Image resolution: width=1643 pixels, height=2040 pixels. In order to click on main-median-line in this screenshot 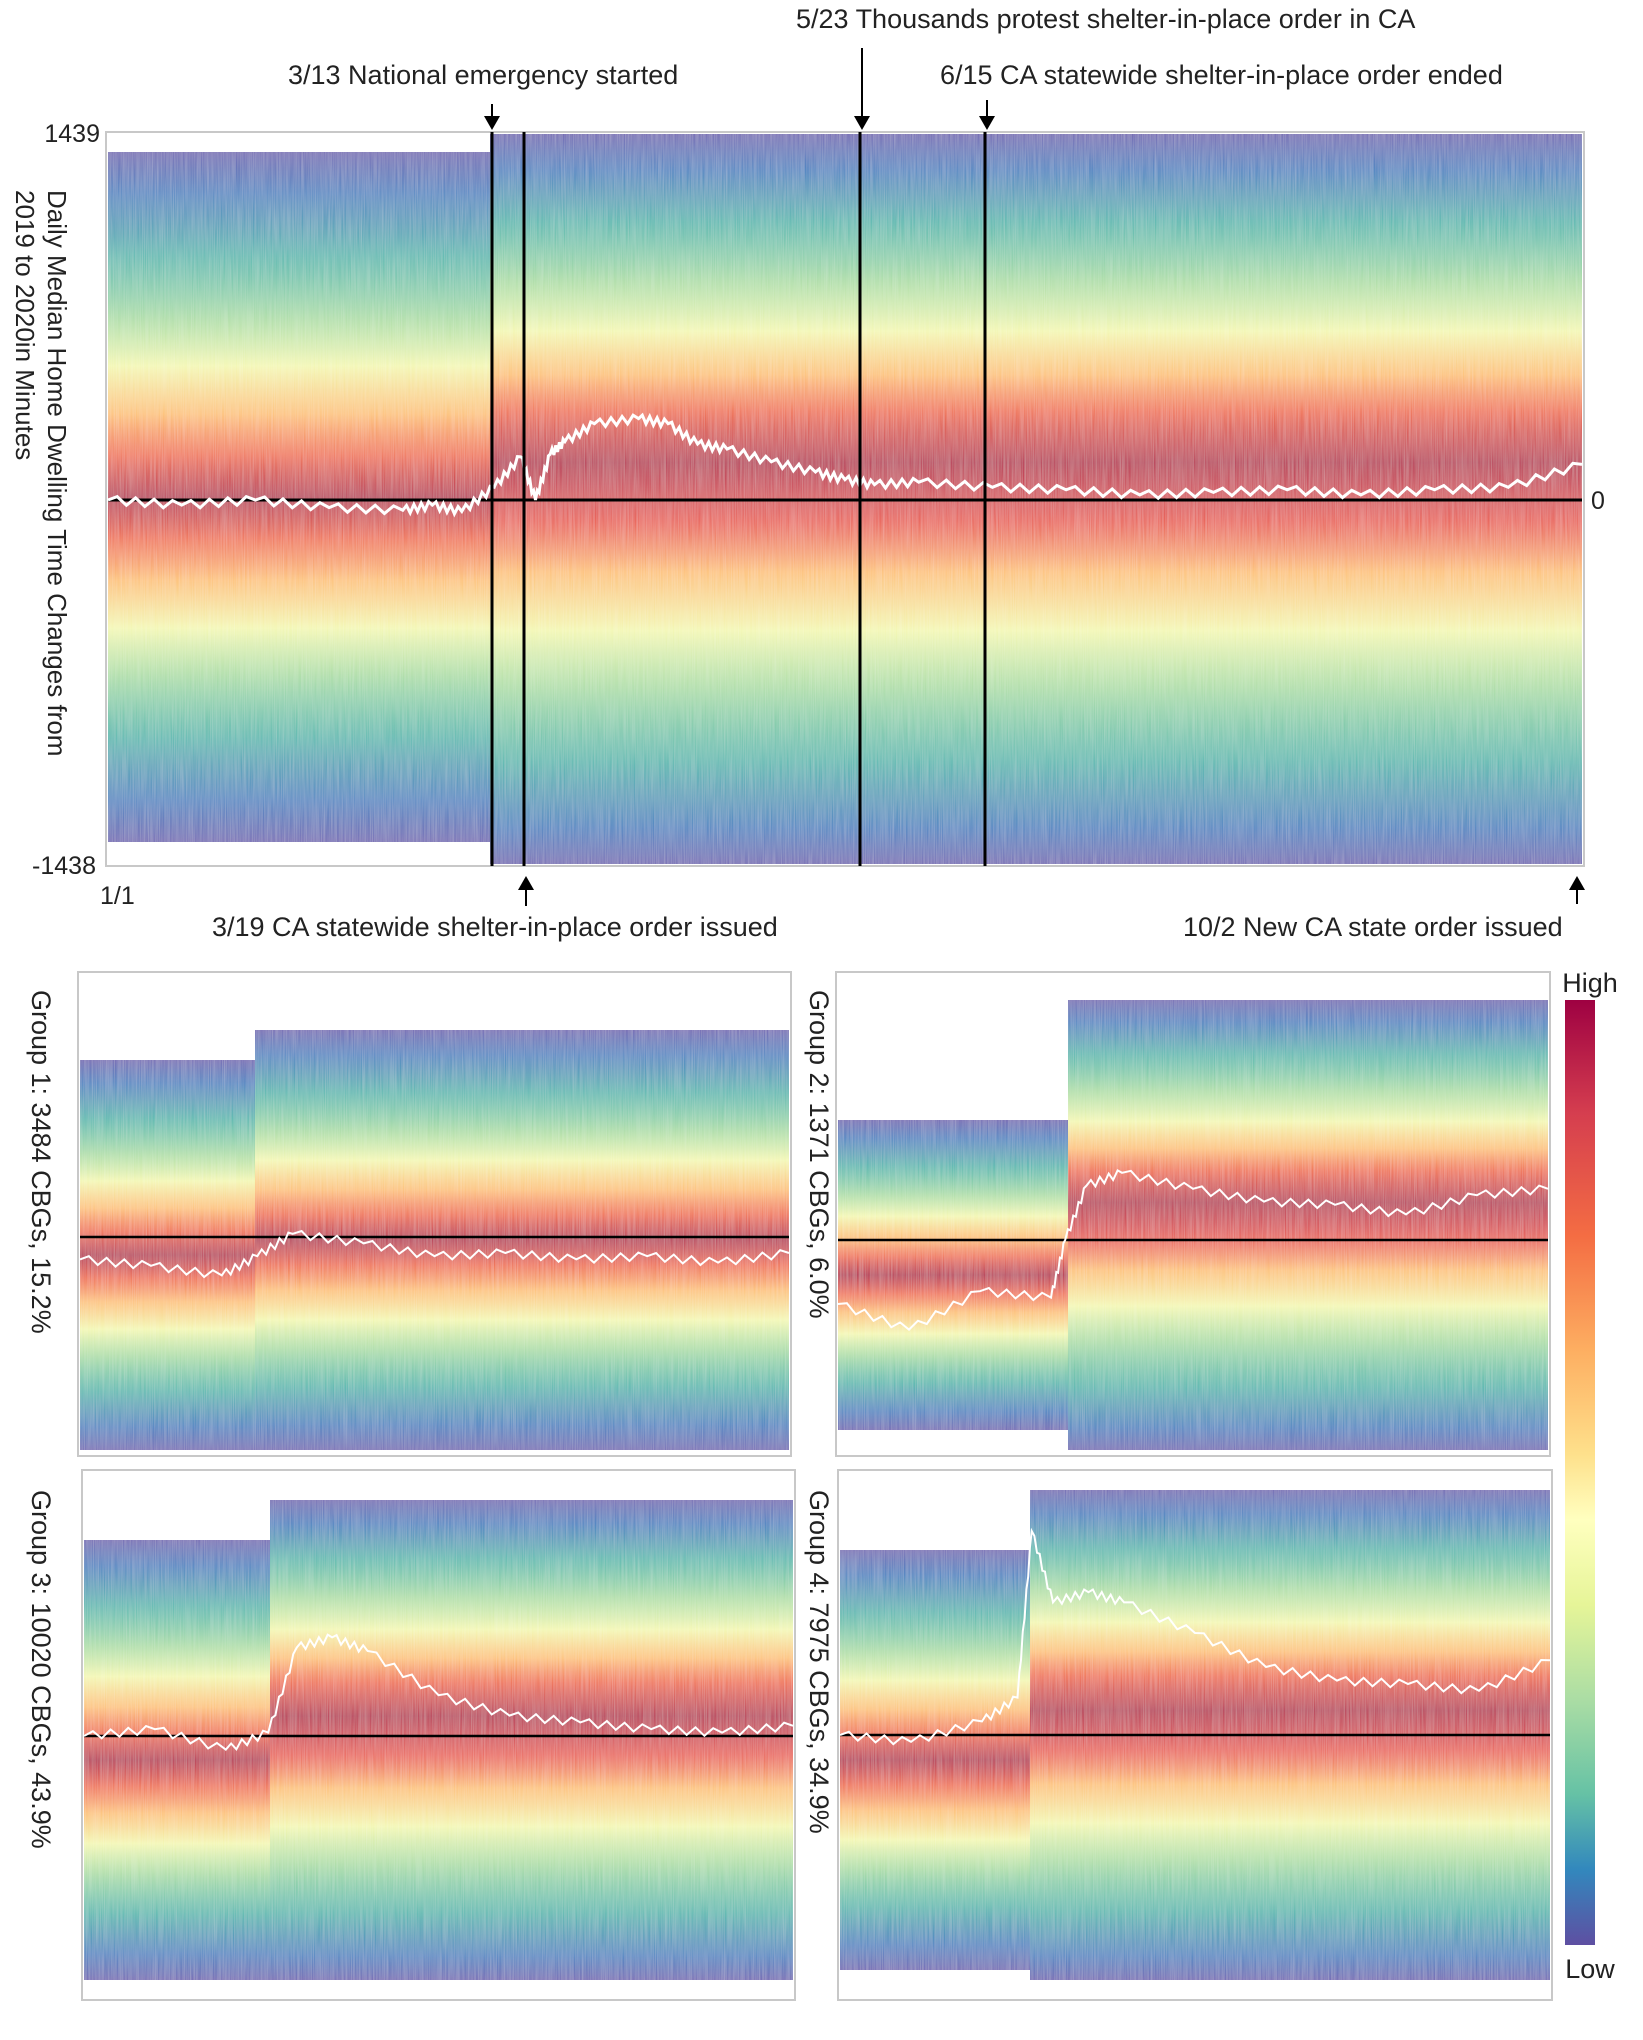, I will do `click(845, 465)`.